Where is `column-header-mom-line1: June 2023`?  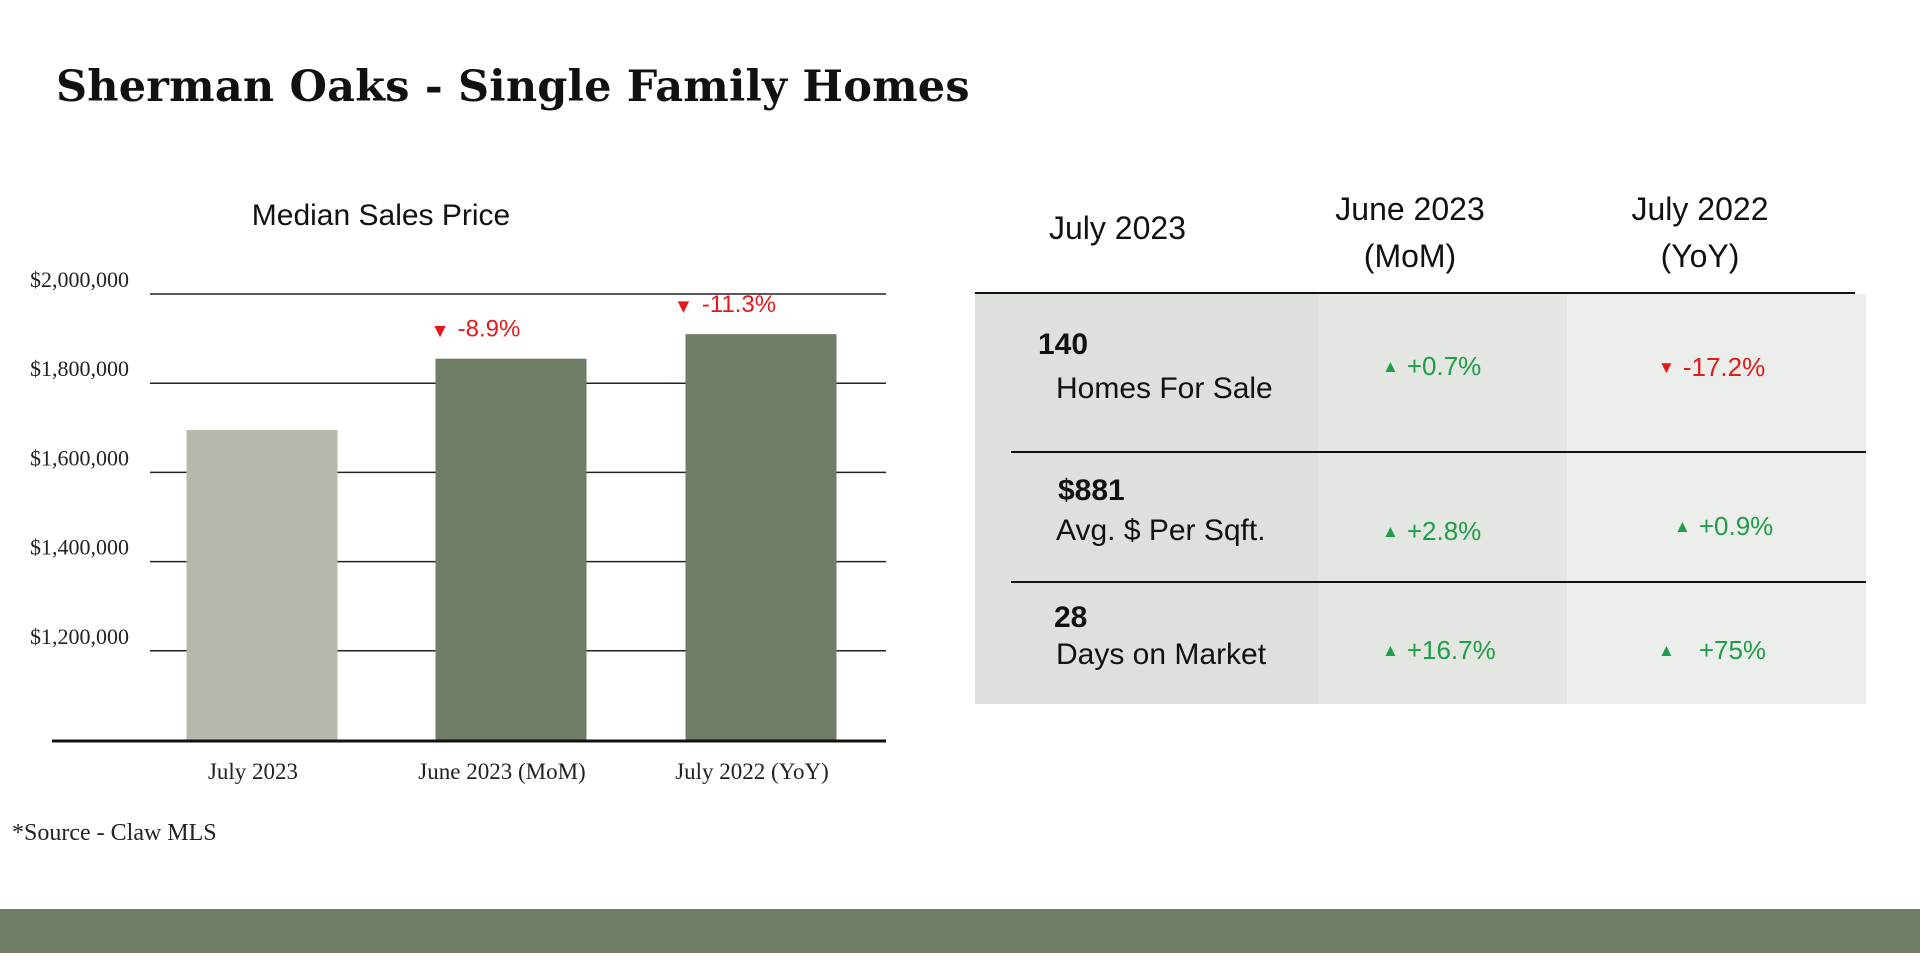
column-header-mom-line1: June 2023 is located at coordinates (1410, 209).